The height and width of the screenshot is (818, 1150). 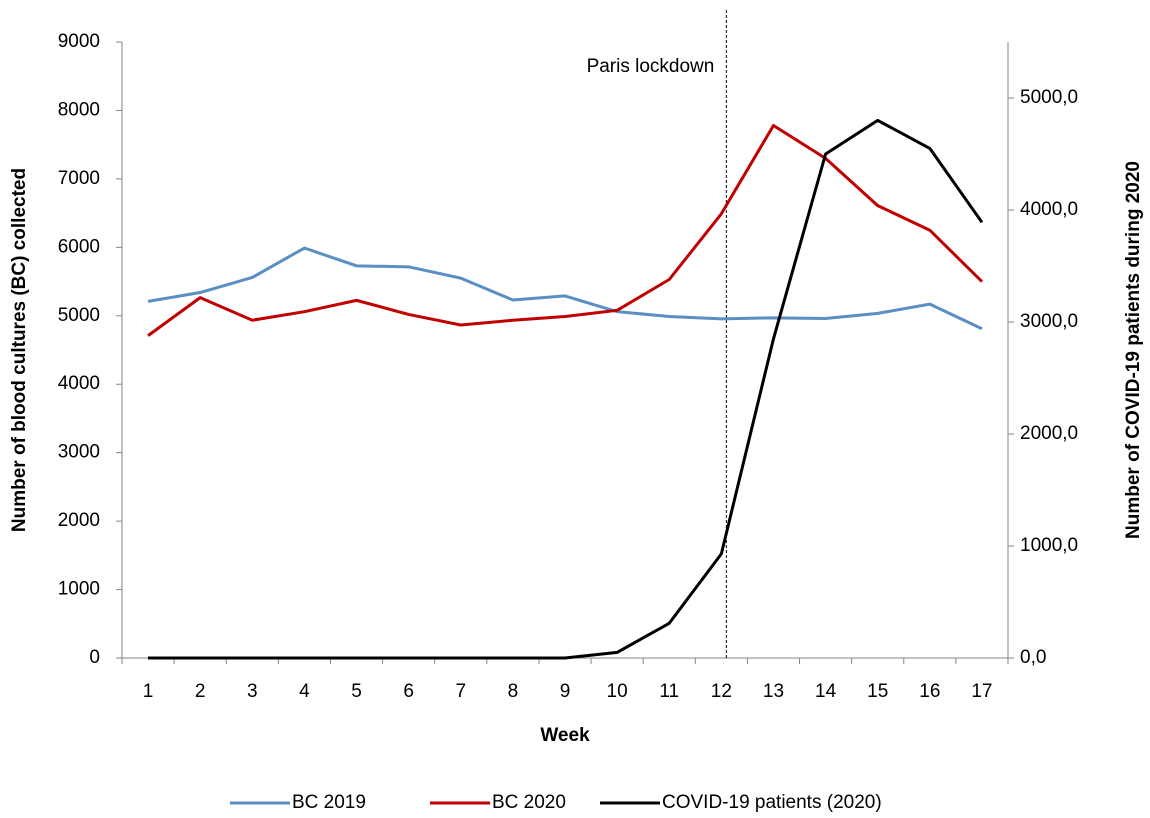 What do you see at coordinates (79, 178) in the screenshot?
I see `y-tick-label: 7000` at bounding box center [79, 178].